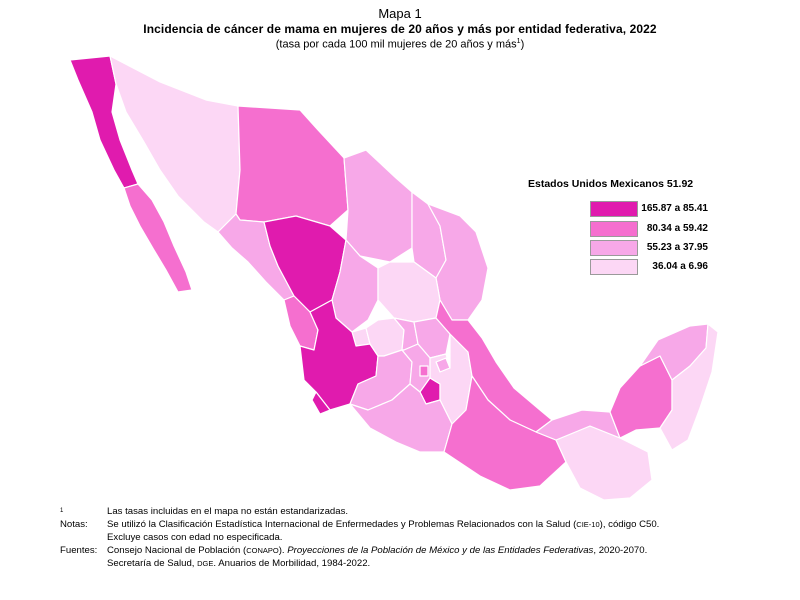  Describe the element at coordinates (518, 41) in the screenshot. I see `subtitle-footnote-mark: 1` at that location.